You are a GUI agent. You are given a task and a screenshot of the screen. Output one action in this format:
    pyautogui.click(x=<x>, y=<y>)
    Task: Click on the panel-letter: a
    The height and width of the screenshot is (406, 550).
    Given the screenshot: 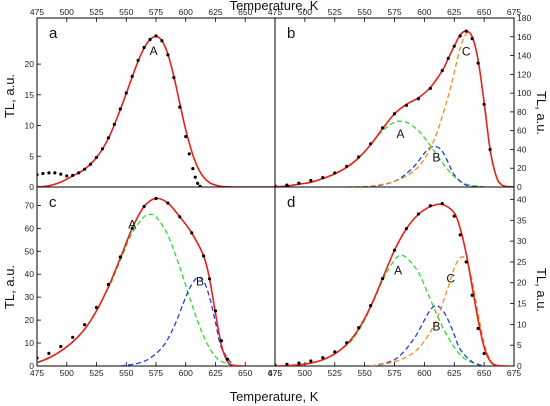 What is the action you would take?
    pyautogui.click(x=53, y=33)
    